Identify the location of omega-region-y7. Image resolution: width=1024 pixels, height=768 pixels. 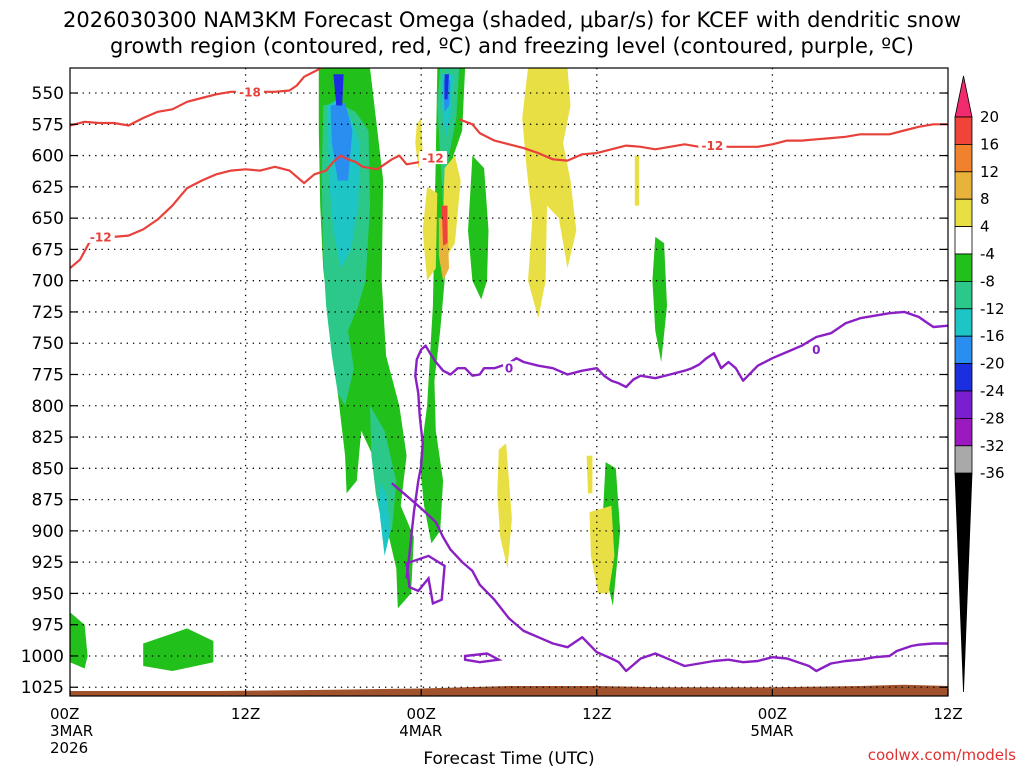
(589, 474).